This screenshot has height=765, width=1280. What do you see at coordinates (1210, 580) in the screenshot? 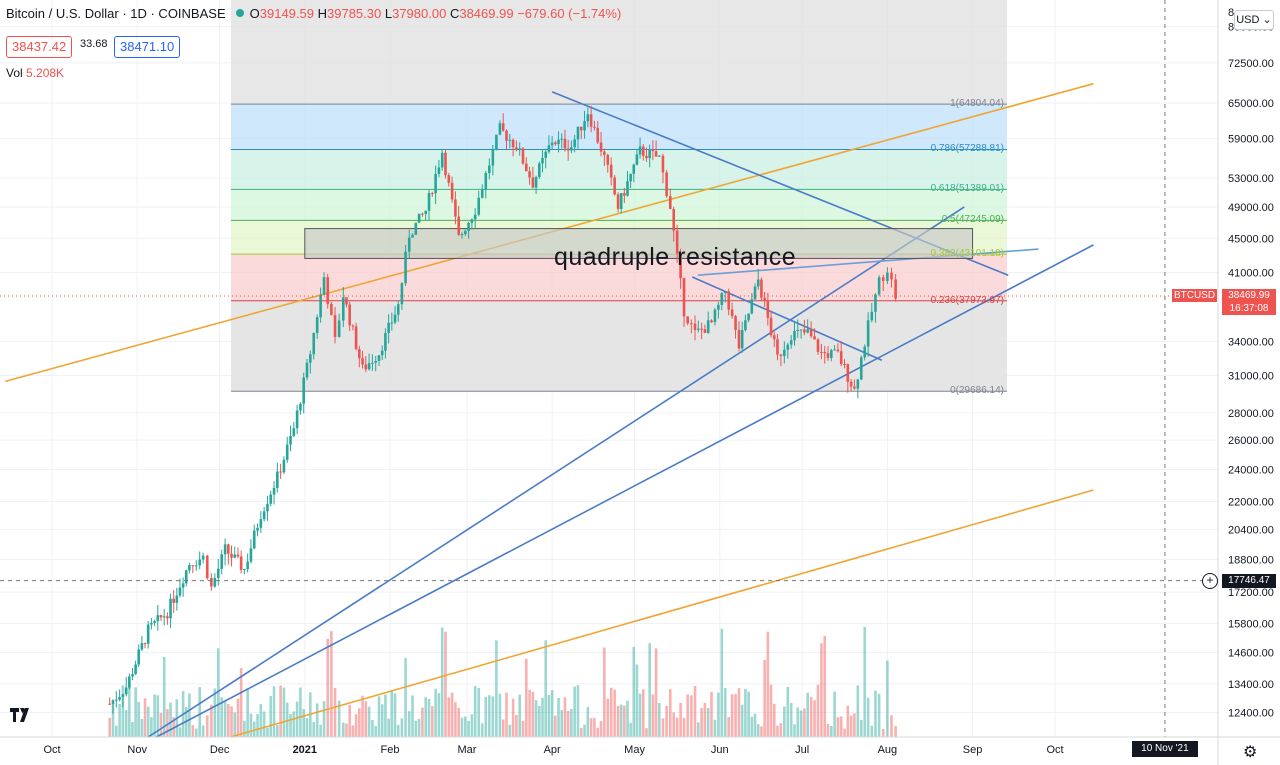
I see `plus-circle-icon: +` at bounding box center [1210, 580].